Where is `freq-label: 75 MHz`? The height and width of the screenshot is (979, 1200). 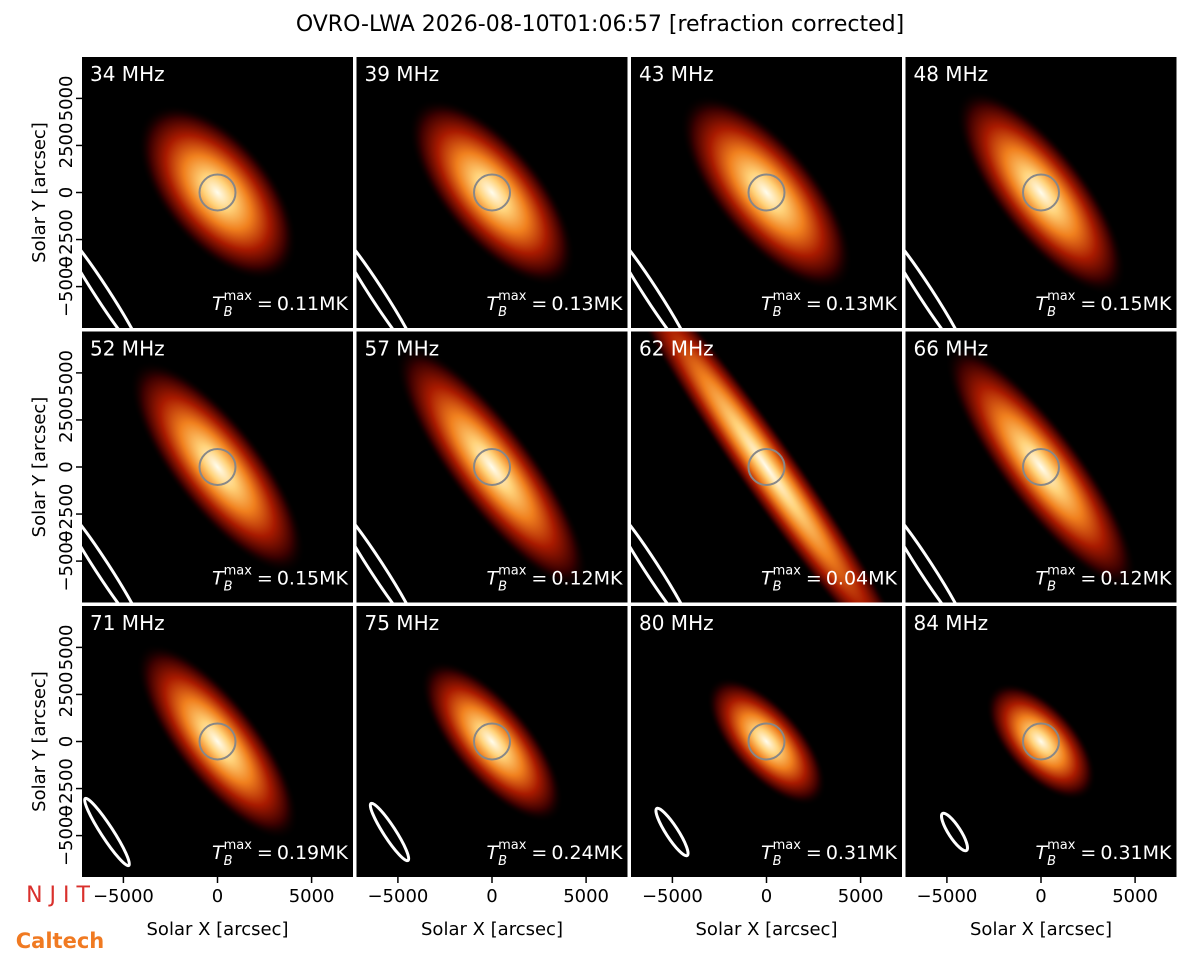
freq-label: 75 MHz is located at coordinates (402, 623).